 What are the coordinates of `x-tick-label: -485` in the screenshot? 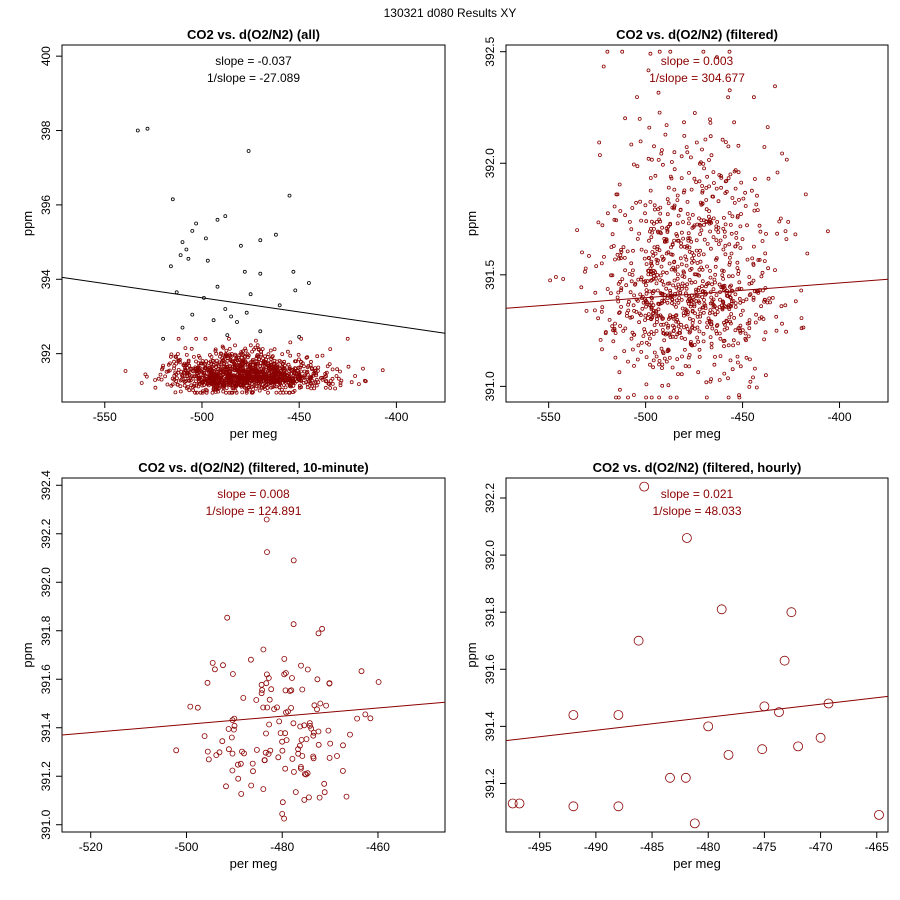 It's located at (652, 847).